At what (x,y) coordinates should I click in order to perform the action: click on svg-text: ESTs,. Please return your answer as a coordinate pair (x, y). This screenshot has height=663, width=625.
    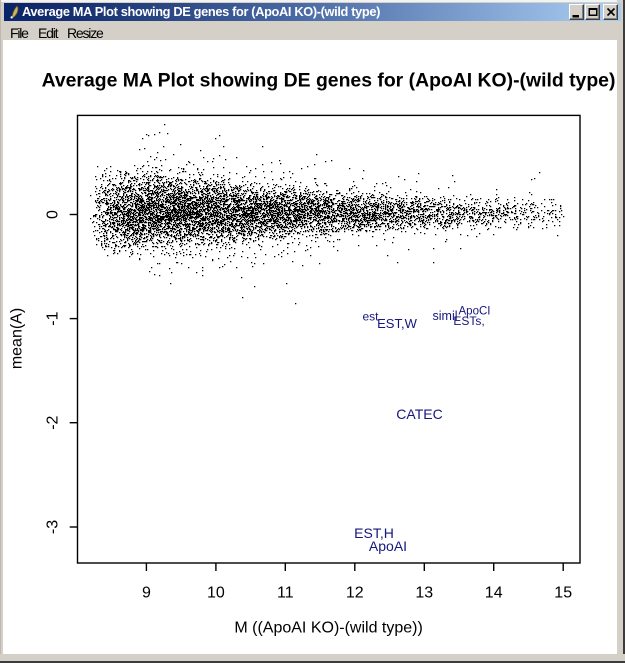
    Looking at the image, I should click on (468, 321).